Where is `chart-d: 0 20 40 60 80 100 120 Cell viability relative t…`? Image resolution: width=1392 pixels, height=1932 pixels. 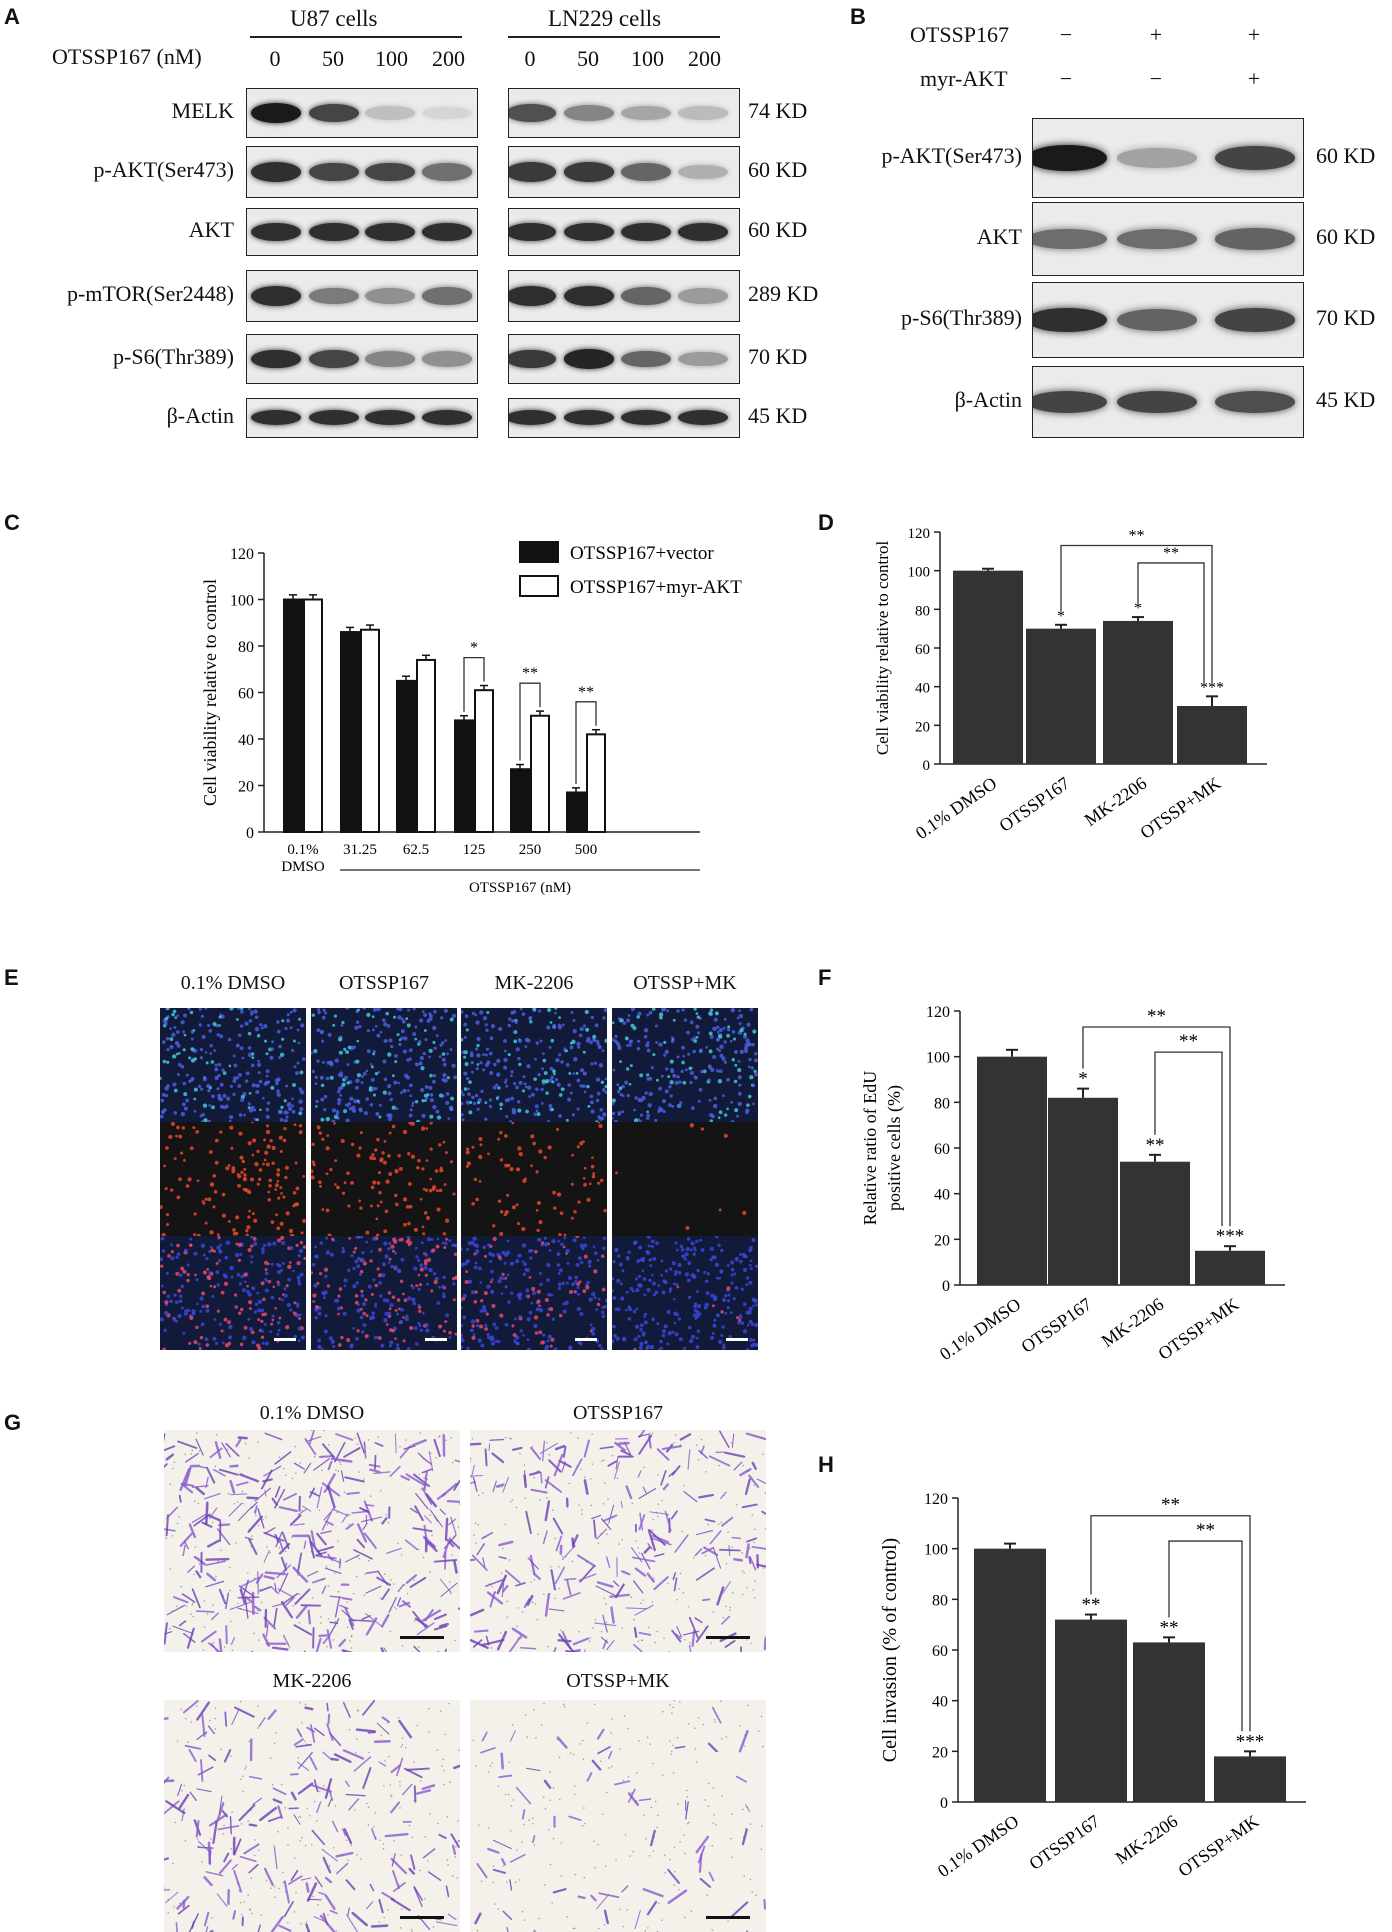
chart-d: 0 20 40 60 80 100 120 Cell viability relative t… is located at coordinates (1070, 684).